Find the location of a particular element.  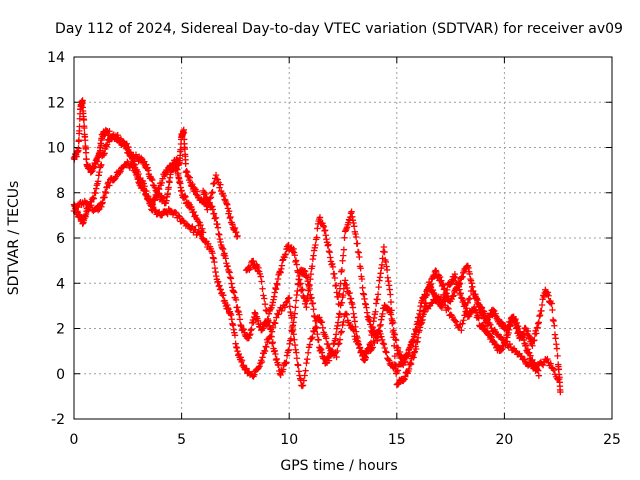

x-tick-label: 0 is located at coordinates (74, 440).